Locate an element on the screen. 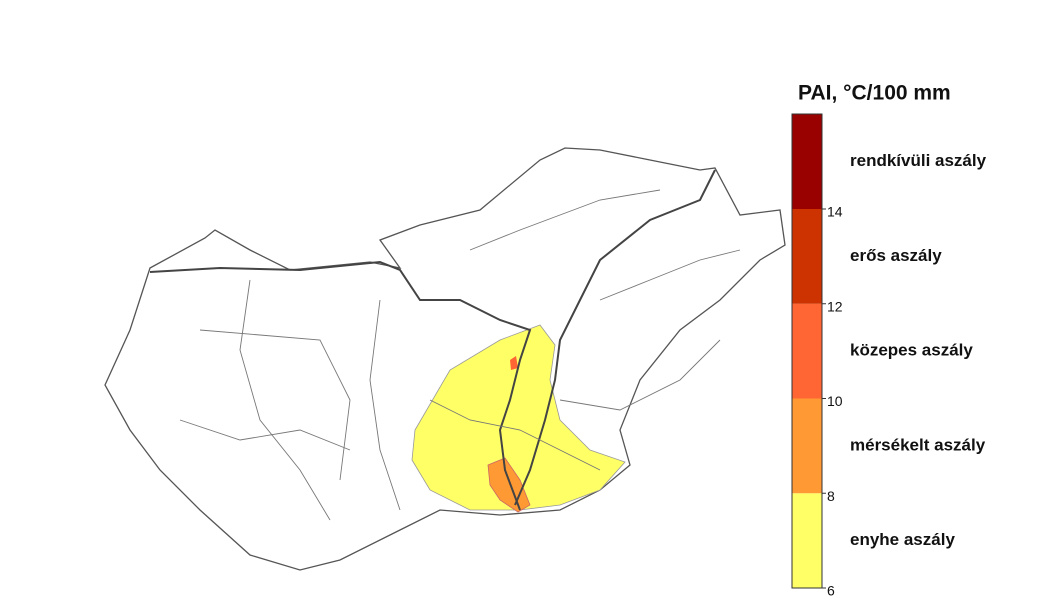 The image size is (1045, 598). medium-drought-spot is located at coordinates (514, 363).